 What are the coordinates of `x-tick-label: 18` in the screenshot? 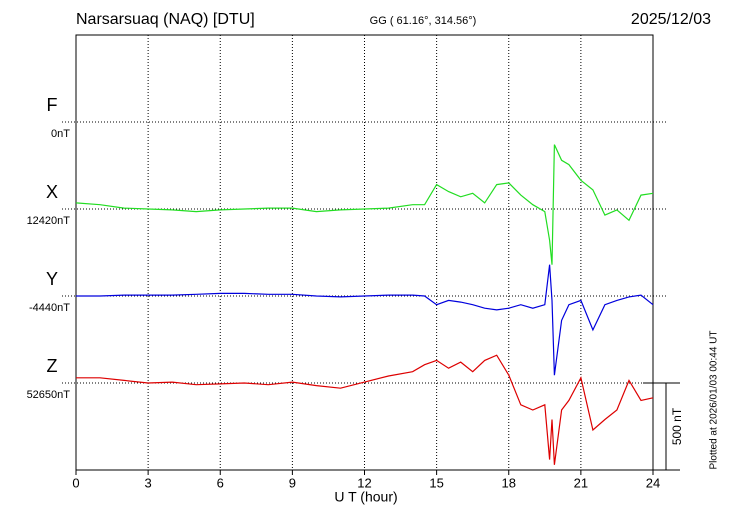 It's located at (509, 482).